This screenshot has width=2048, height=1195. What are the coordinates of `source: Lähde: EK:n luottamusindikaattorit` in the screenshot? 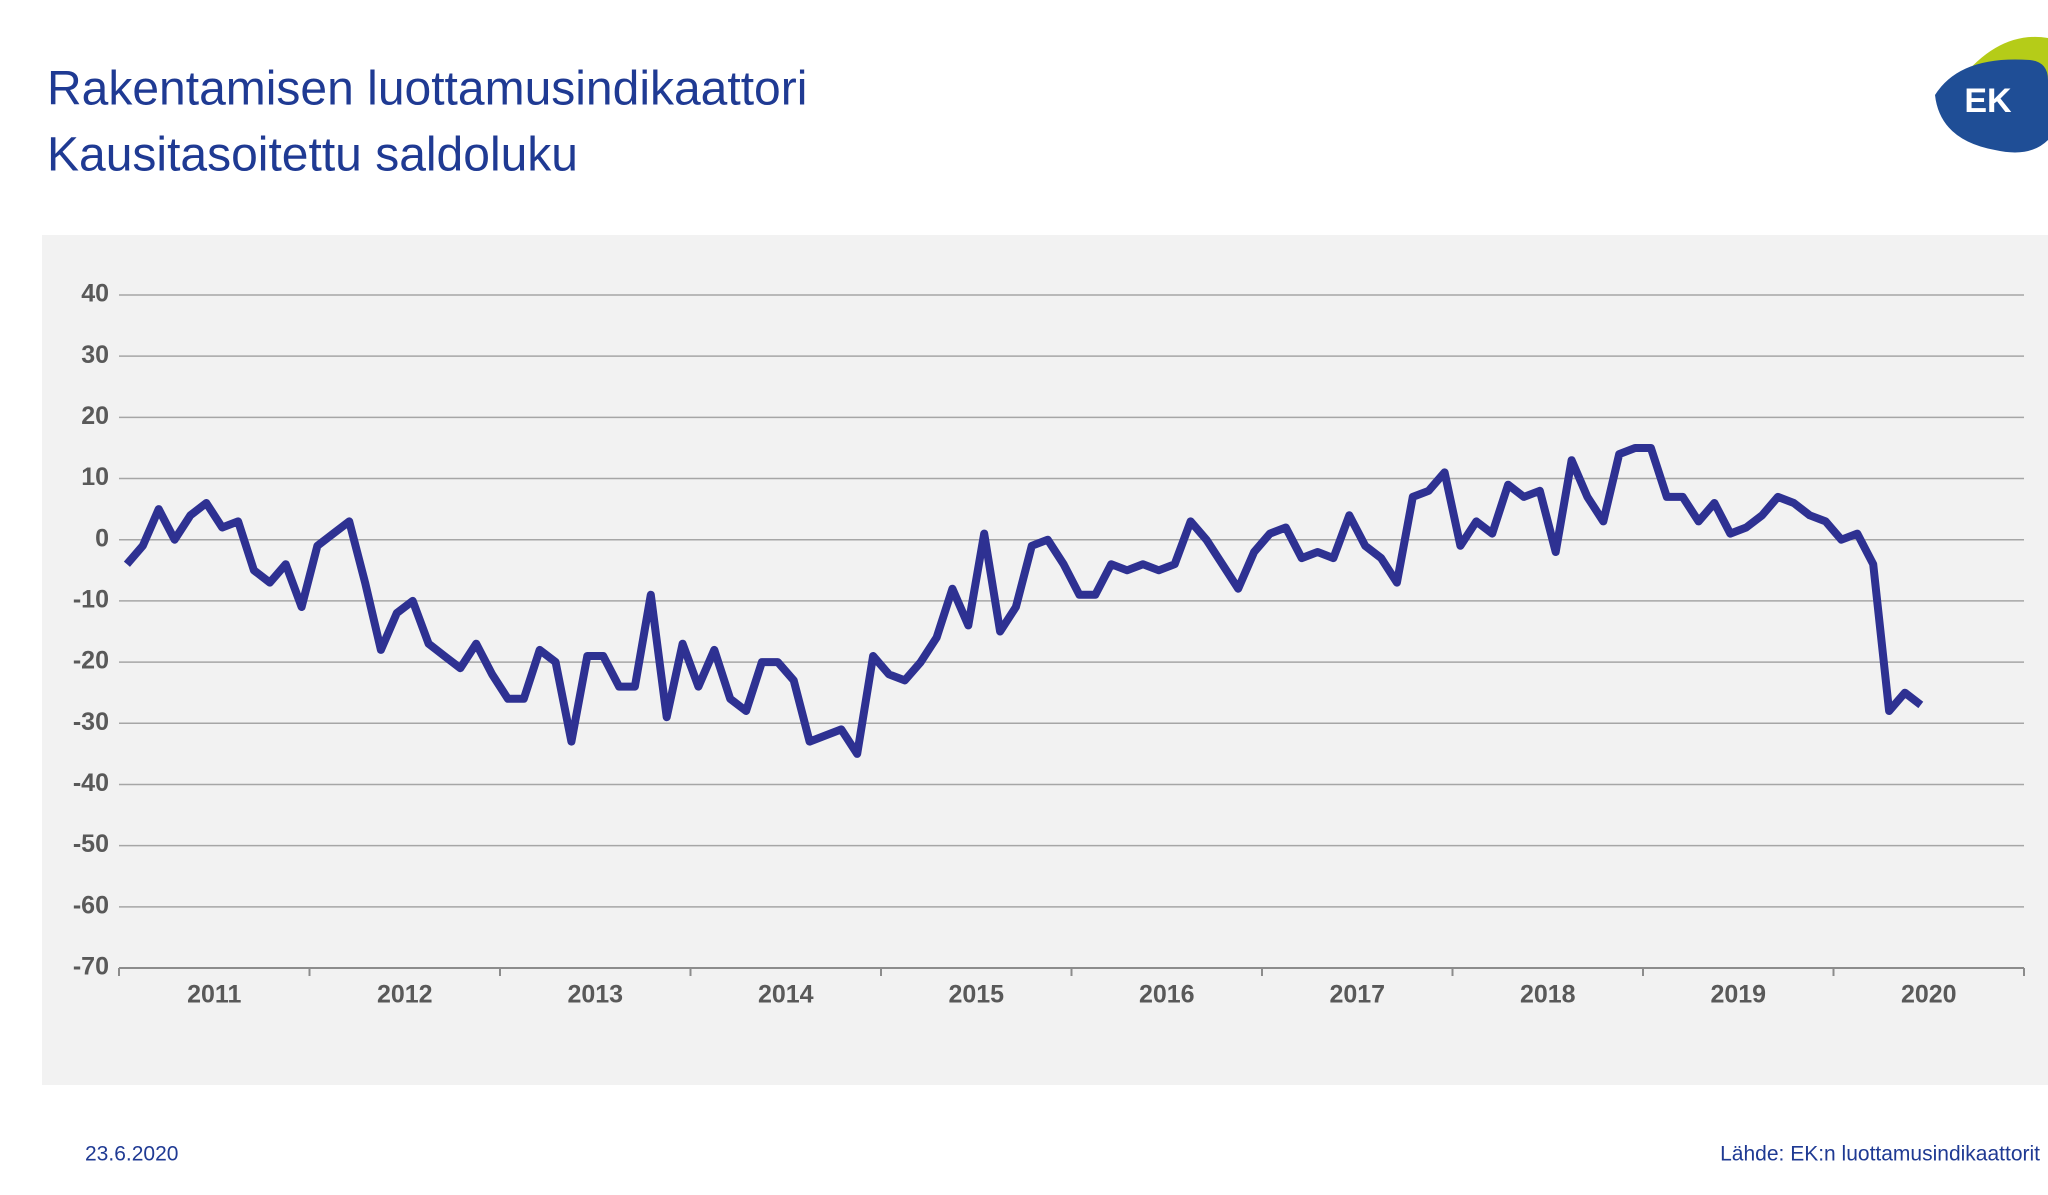 It's located at (1880, 1154).